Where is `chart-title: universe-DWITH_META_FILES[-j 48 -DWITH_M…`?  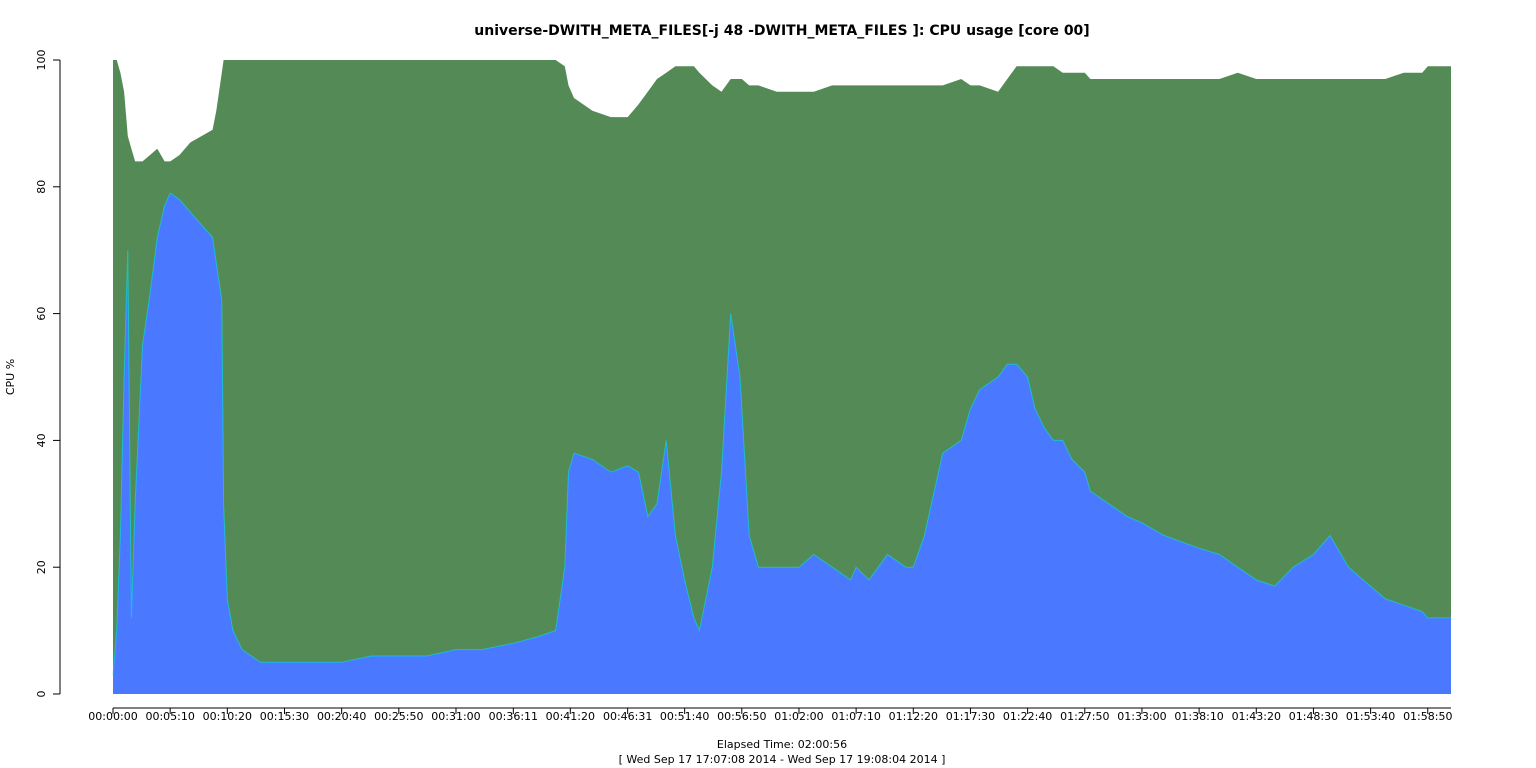 chart-title: universe-DWITH_META_FILES[-j 48 -DWITH_M… is located at coordinates (781, 31).